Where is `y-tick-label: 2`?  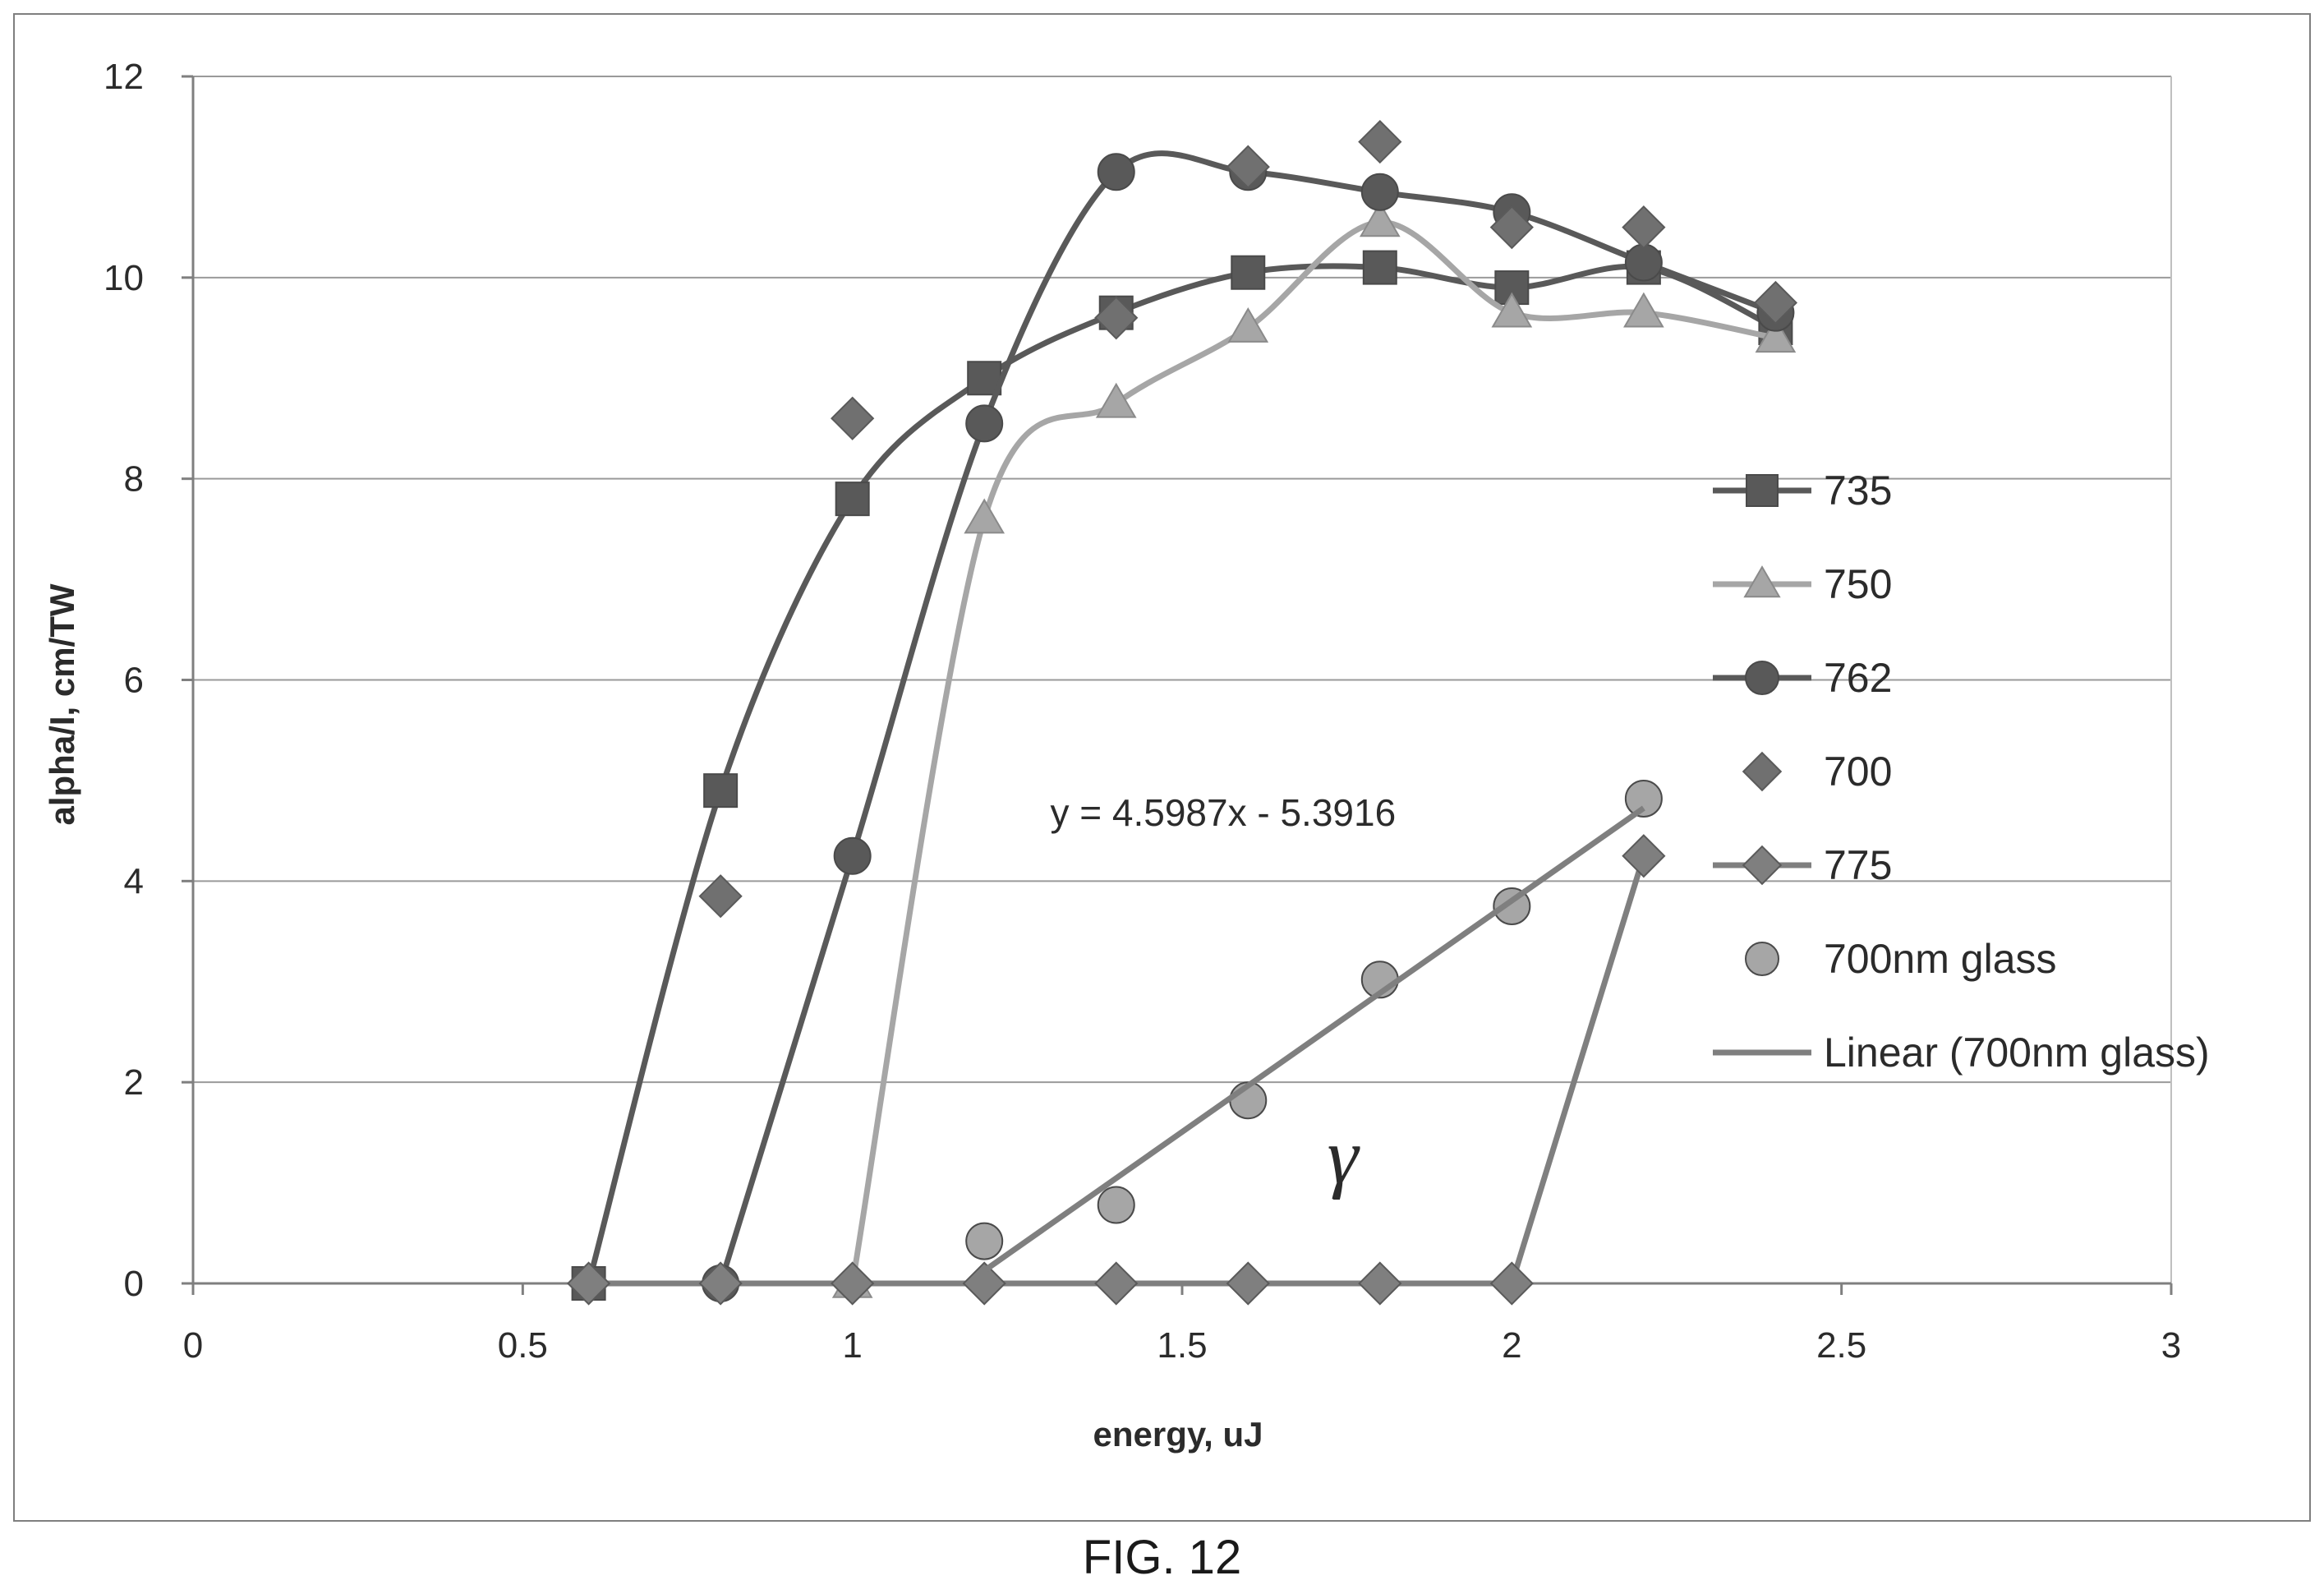
y-tick-label: 2 is located at coordinates (134, 1082).